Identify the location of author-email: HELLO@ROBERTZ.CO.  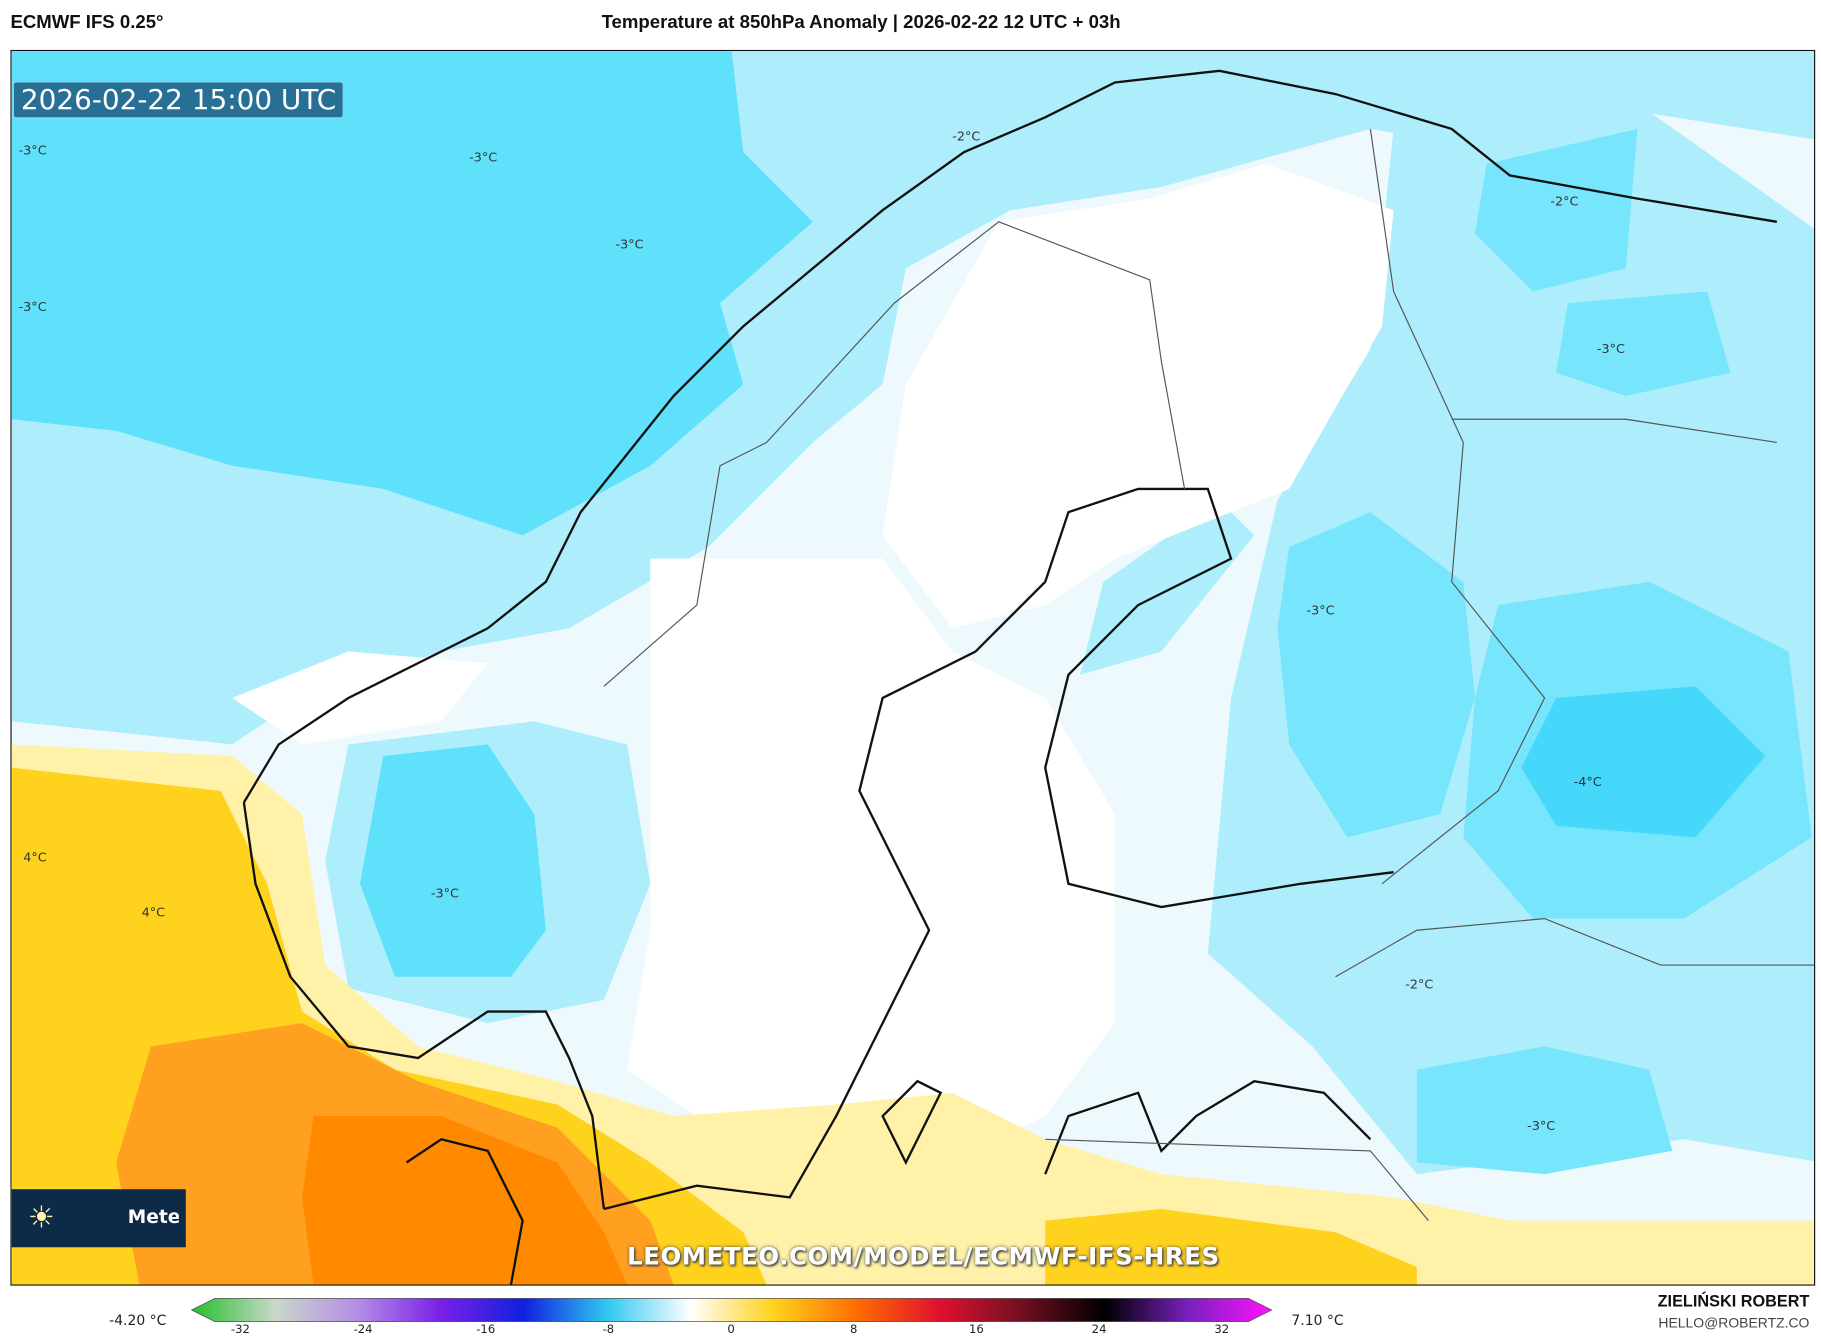
(1734, 1322).